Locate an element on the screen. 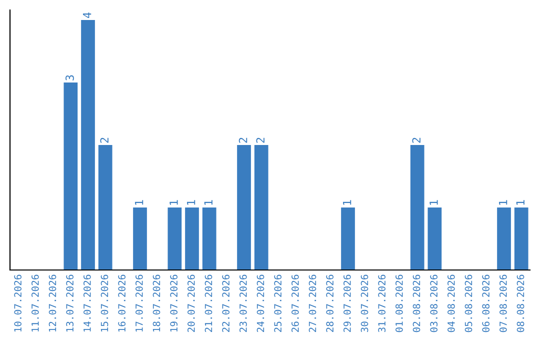  data-label: 4 is located at coordinates (87, 15).